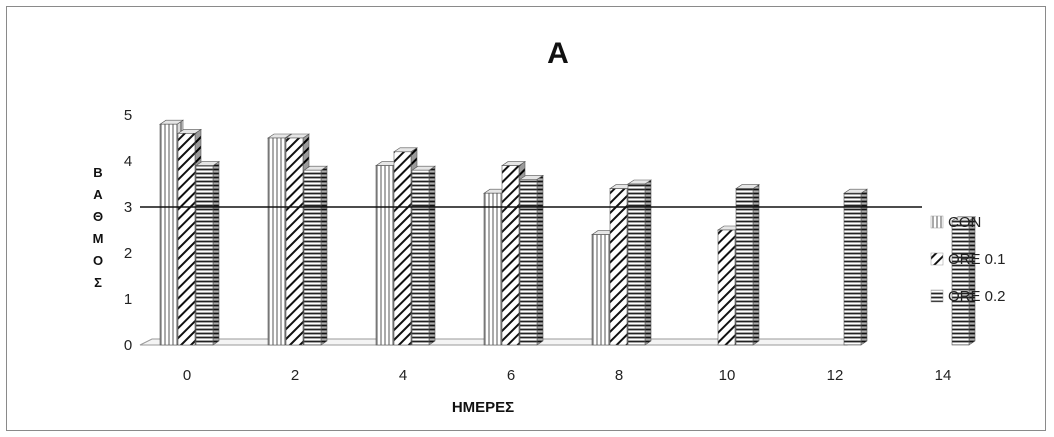 Image resolution: width=1054 pixels, height=437 pixels. Describe the element at coordinates (98, 194) in the screenshot. I see `y-label-char: Α` at that location.